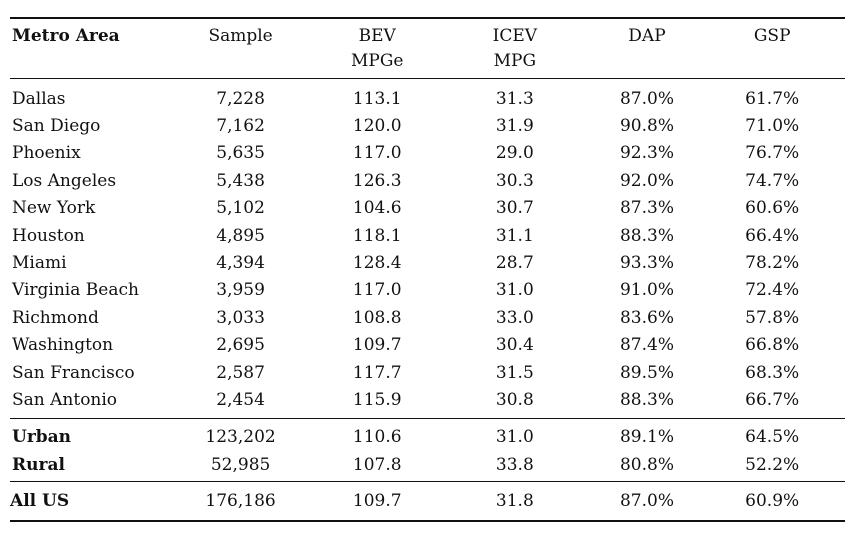 The height and width of the screenshot is (533, 855). I want to click on table-row: All US 176,186 109.7 31.8 87.0% 60.9%, so click(427, 501).